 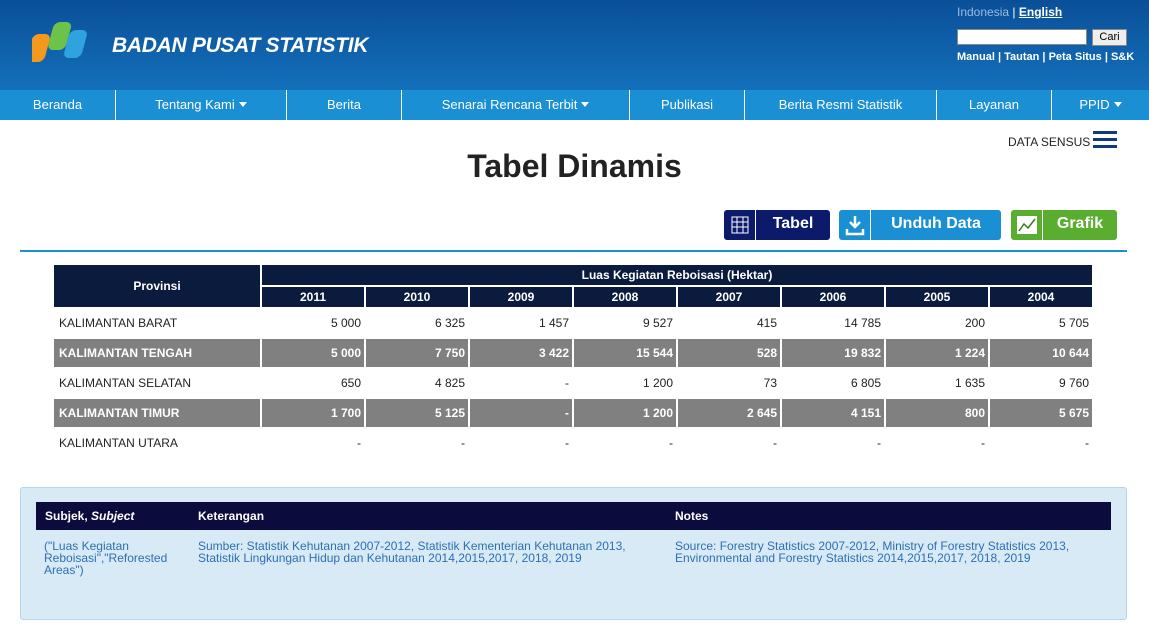 I want to click on cell: 19 832, so click(x=833, y=353).